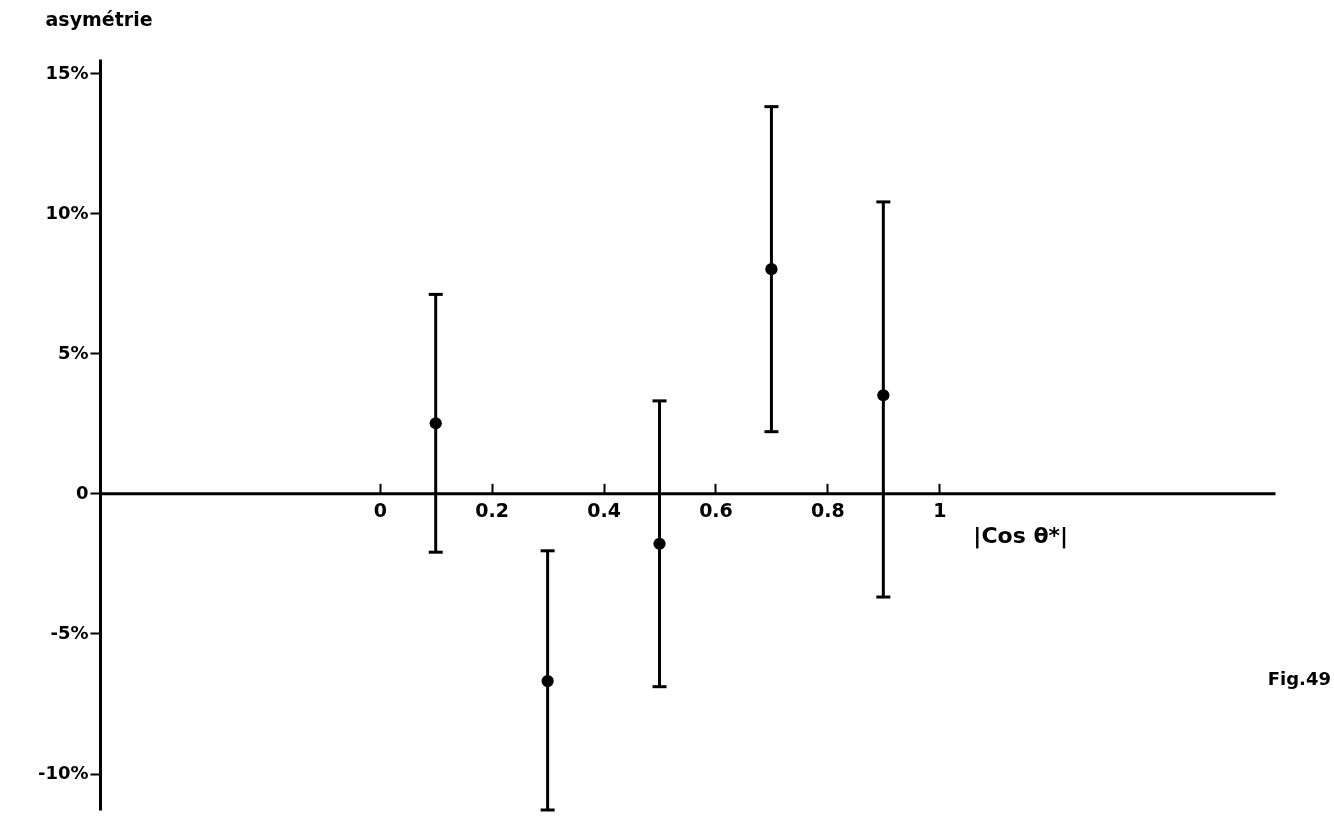 The image size is (1334, 817). Describe the element at coordinates (1021, 535) in the screenshot. I see `x-axis-title: |Cos θ*|` at that location.